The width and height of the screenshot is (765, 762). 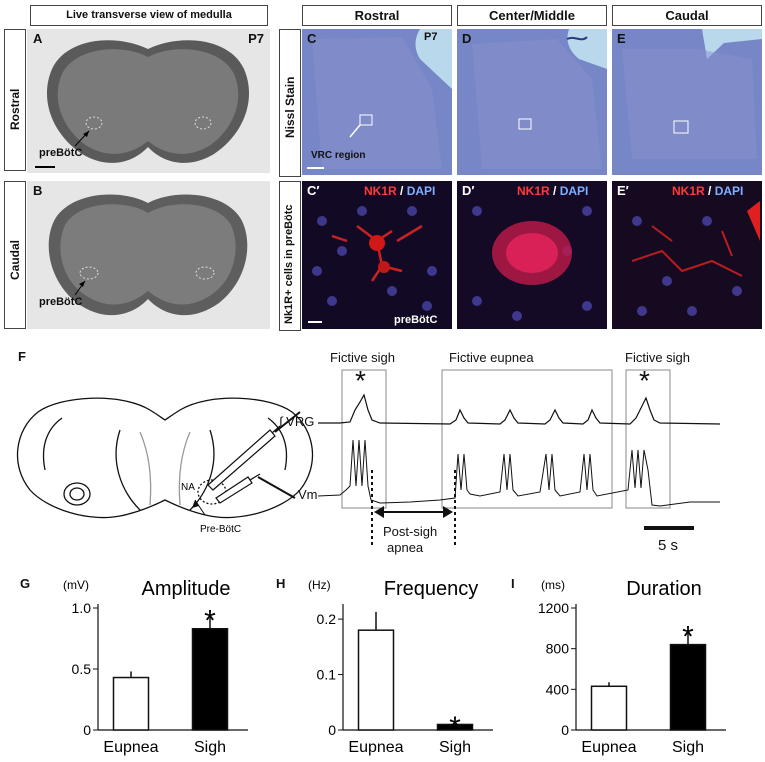 What do you see at coordinates (695, 258) in the screenshot?
I see `nk1r-image-e-prime` at bounding box center [695, 258].